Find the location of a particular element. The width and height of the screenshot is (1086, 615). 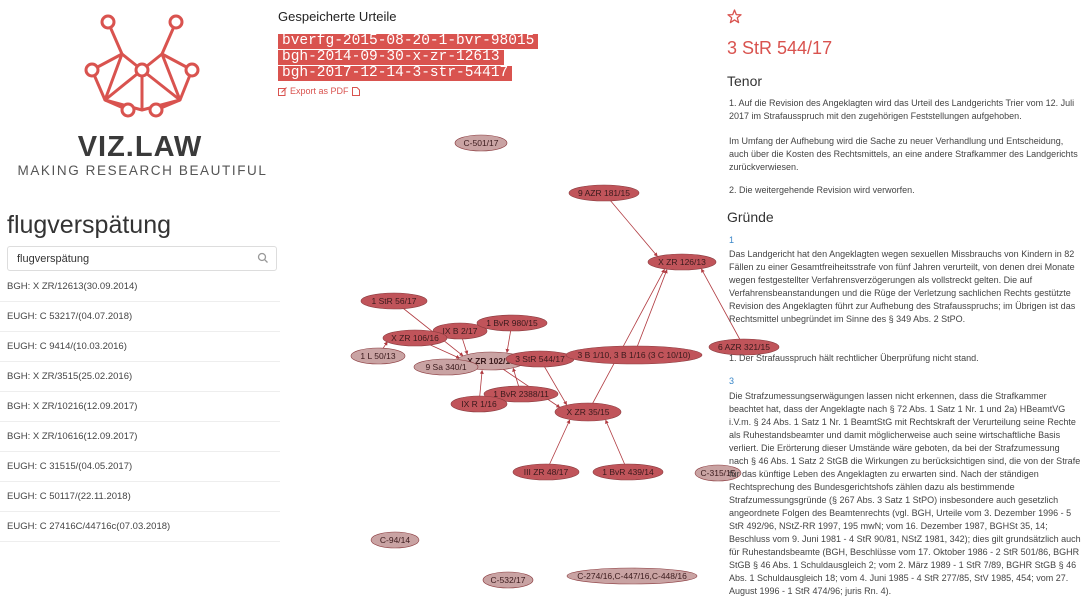

saved-item: bverfg-2015-08-20-1-bvr-98015 is located at coordinates (408, 41).